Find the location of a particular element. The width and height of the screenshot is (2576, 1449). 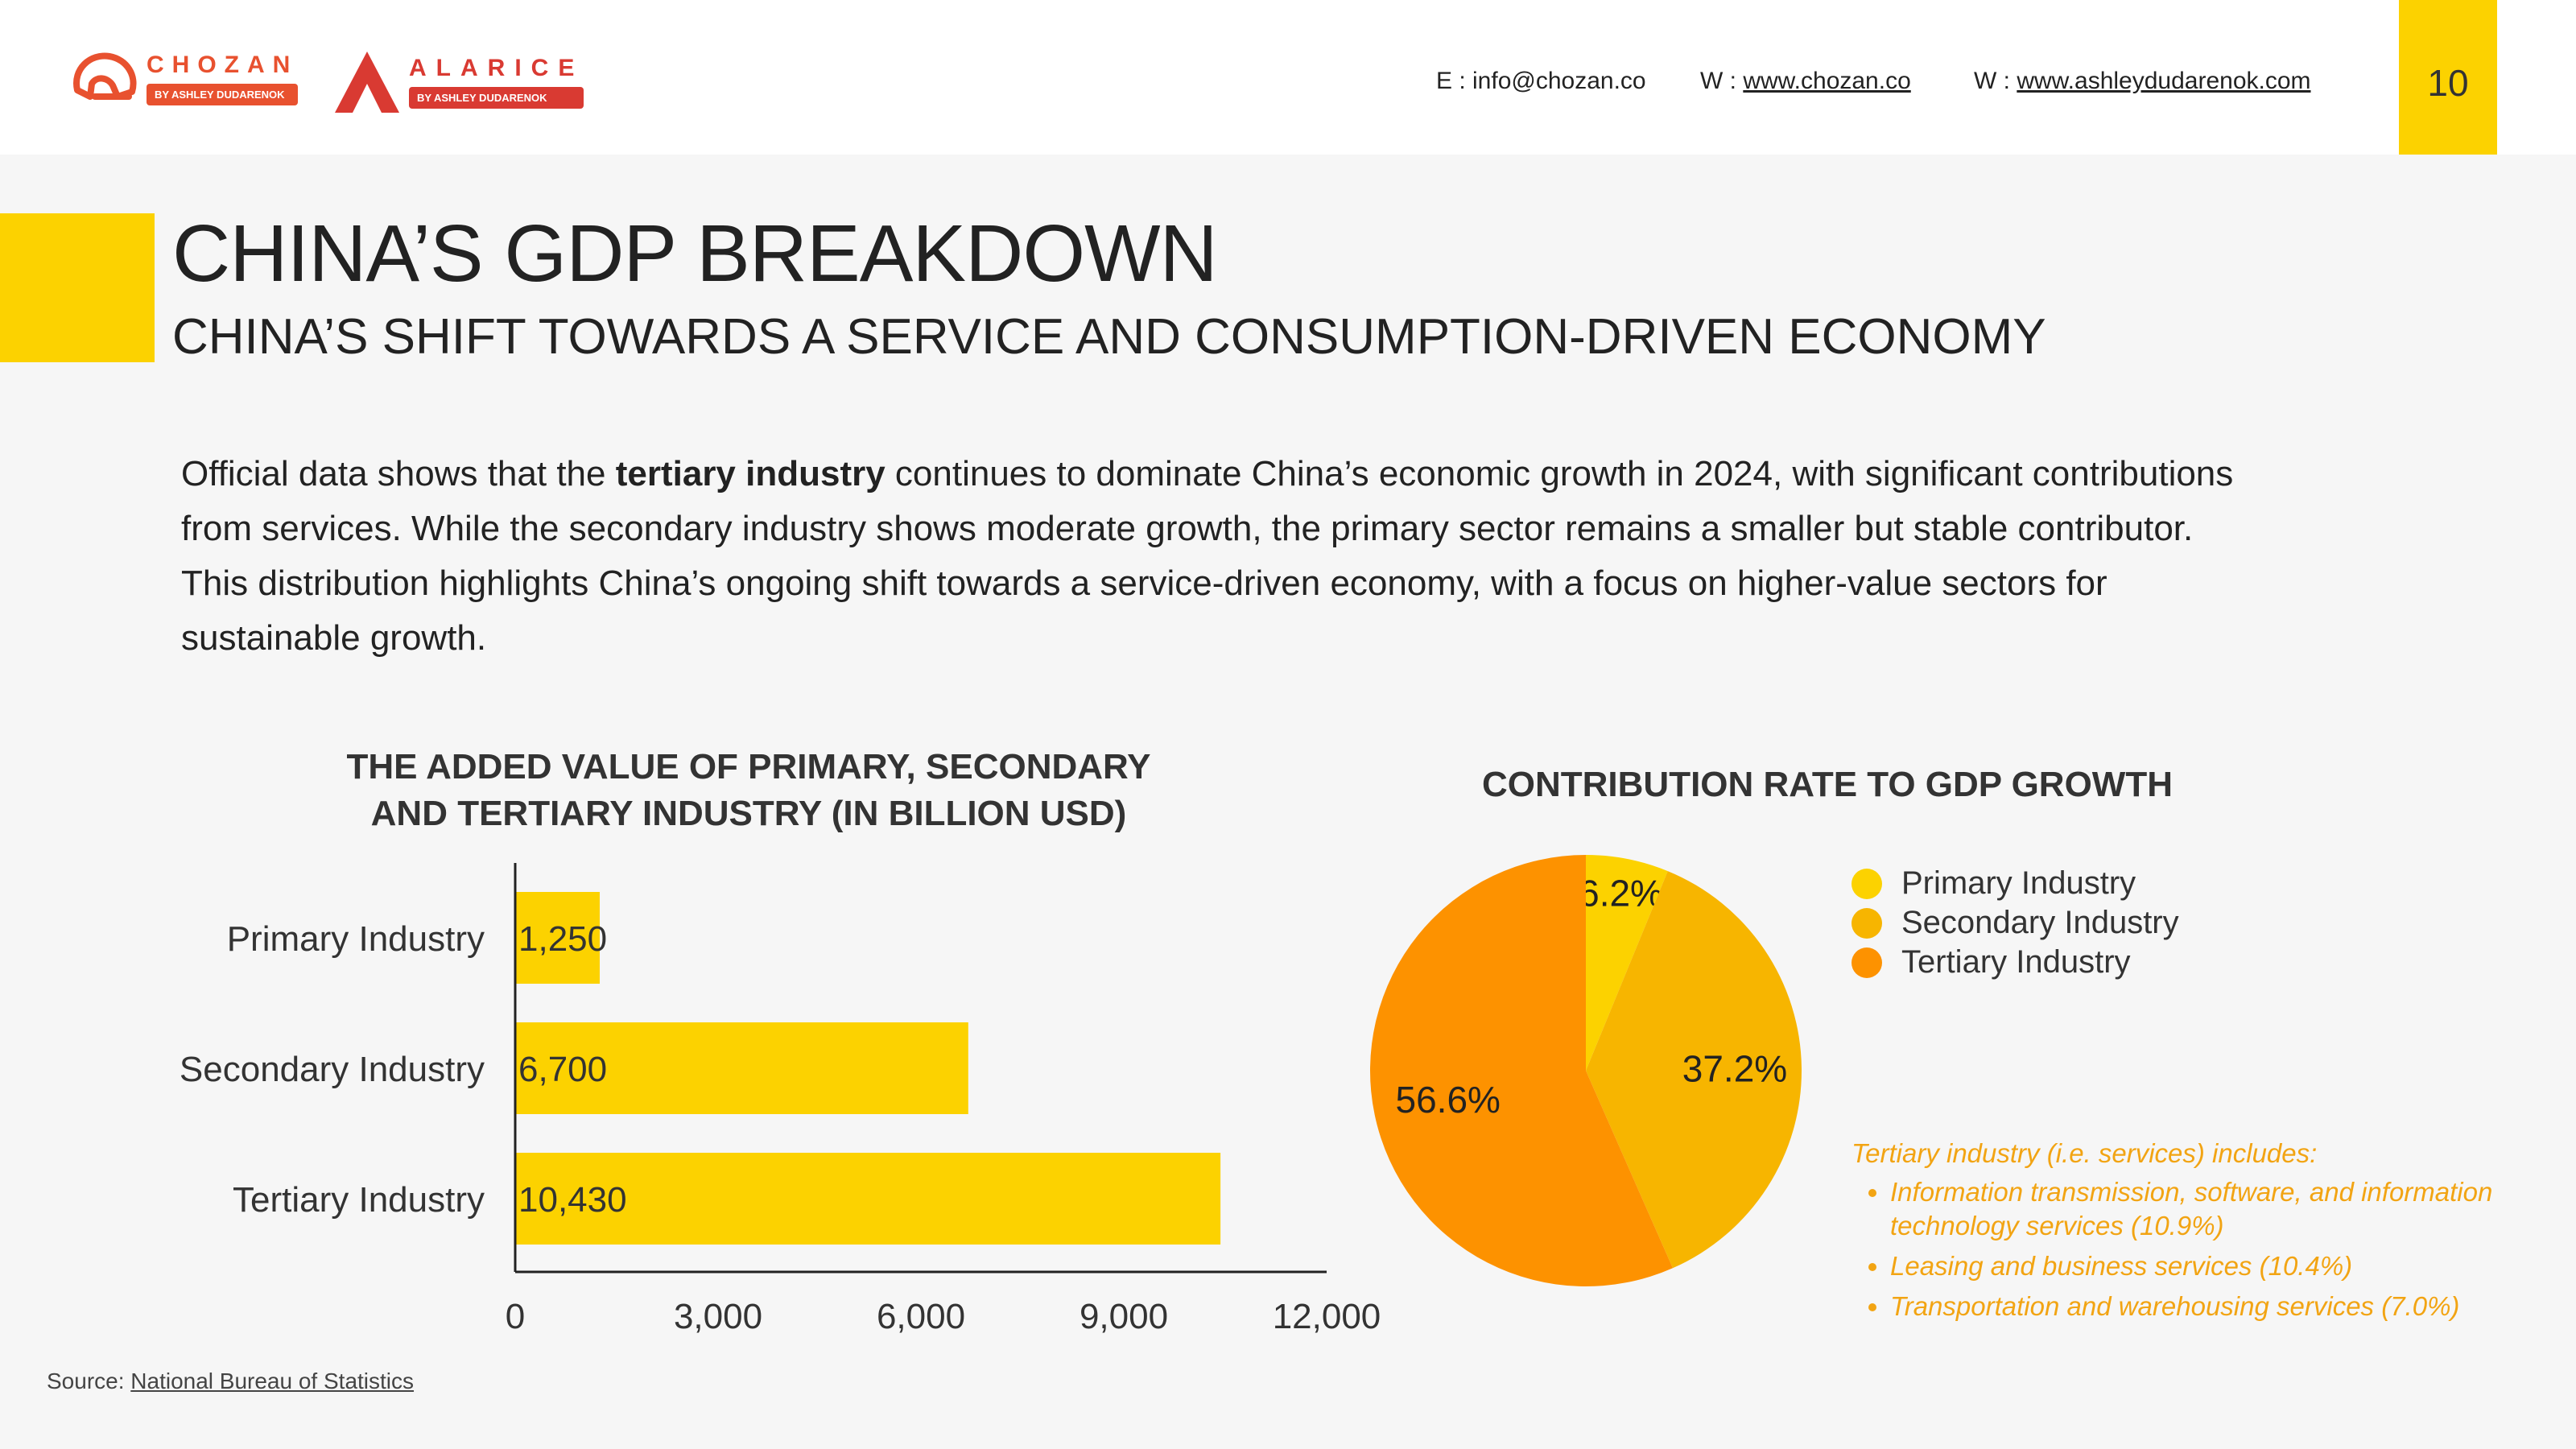

page-number-box: 10 is located at coordinates (2448, 77).